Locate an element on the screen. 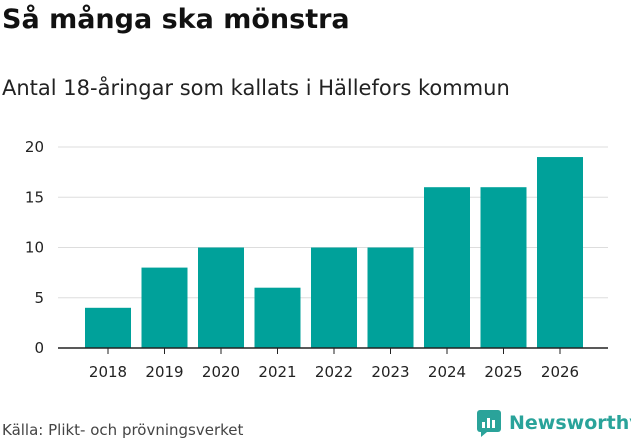 This screenshot has height=439, width=631. x-tick-label: 2026 is located at coordinates (560, 372).